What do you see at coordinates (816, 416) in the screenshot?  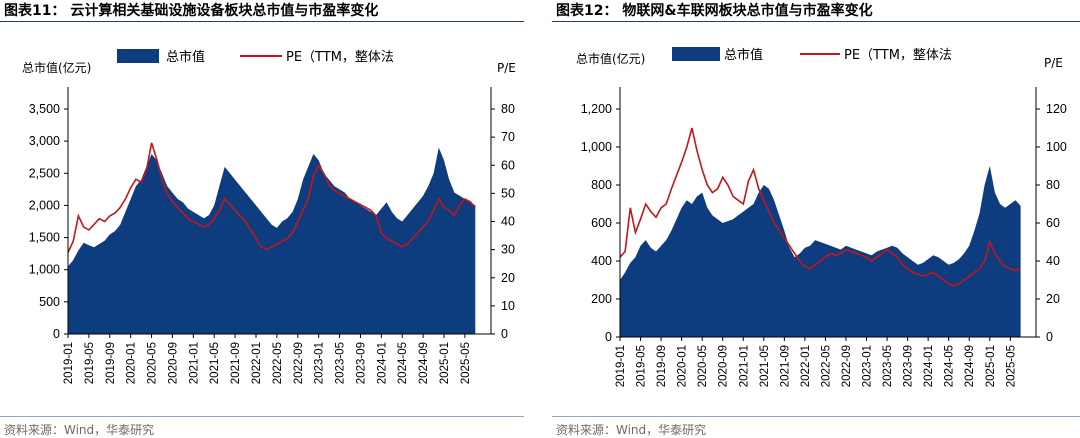 I see `bottom-rule-right` at bounding box center [816, 416].